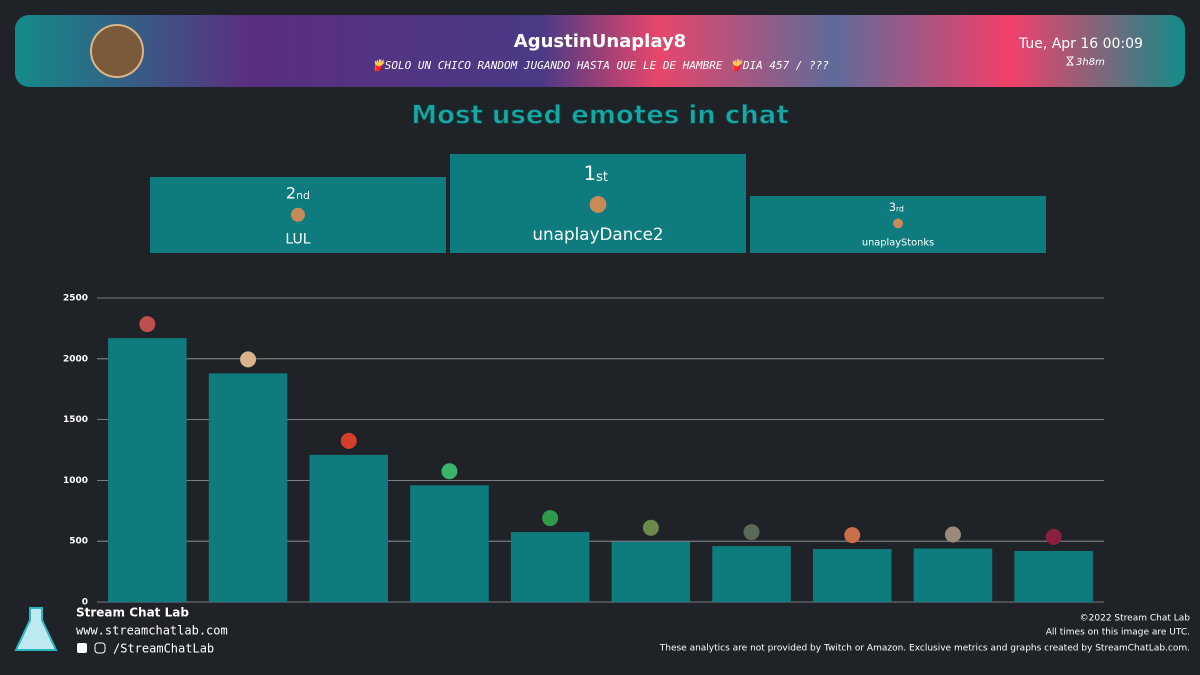 This screenshot has height=675, width=1200. What do you see at coordinates (291, 193) in the screenshot?
I see `podium-rank: 2` at bounding box center [291, 193].